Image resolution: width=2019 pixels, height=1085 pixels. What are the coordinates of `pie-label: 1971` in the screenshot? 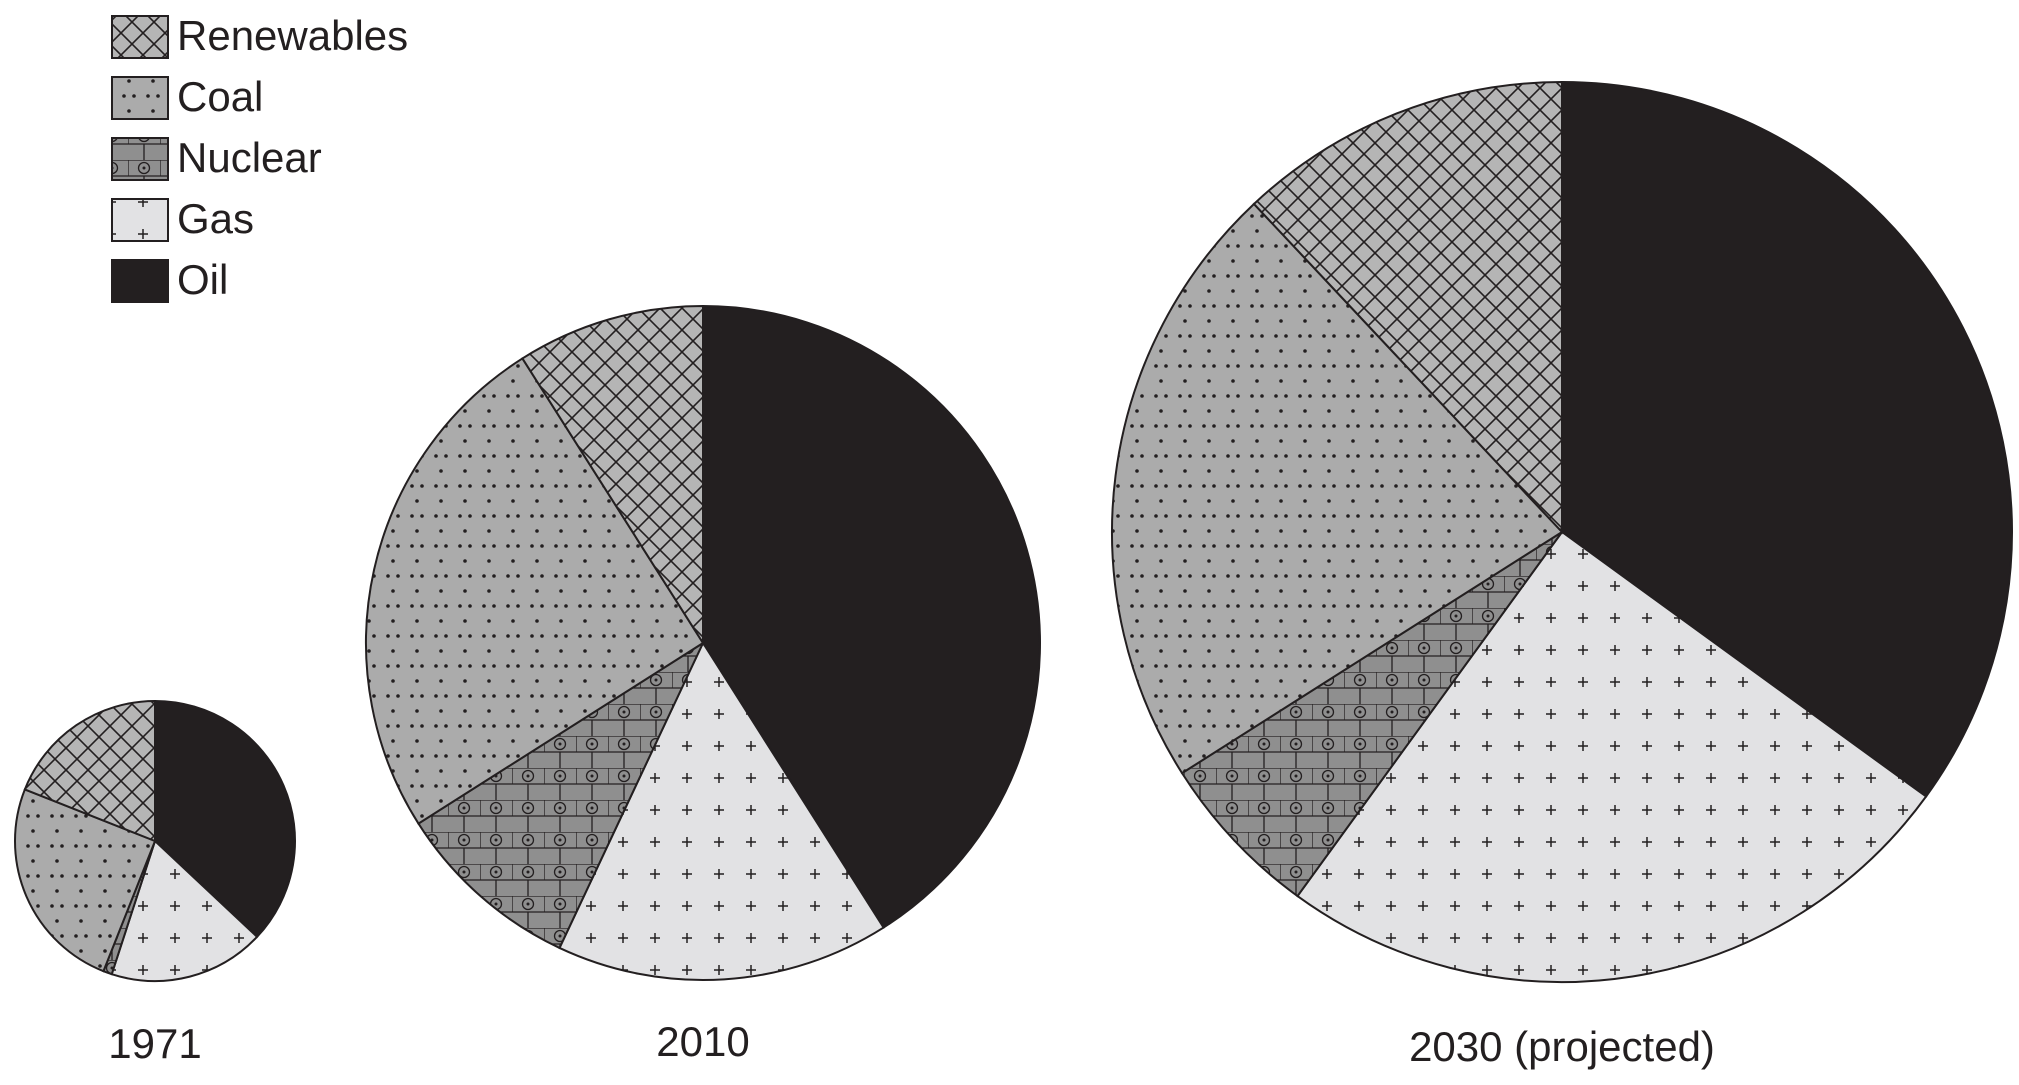 It's located at (154, 1043).